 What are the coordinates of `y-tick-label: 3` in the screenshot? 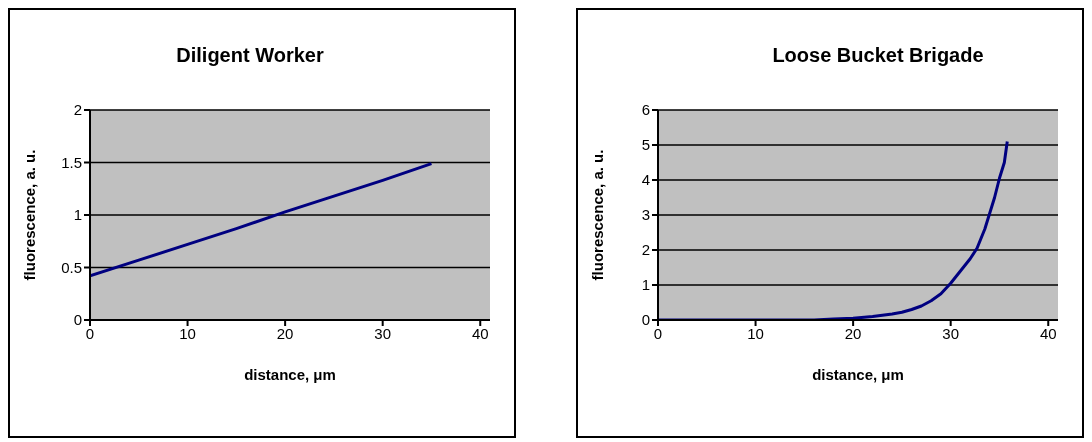 It's located at (645, 215).